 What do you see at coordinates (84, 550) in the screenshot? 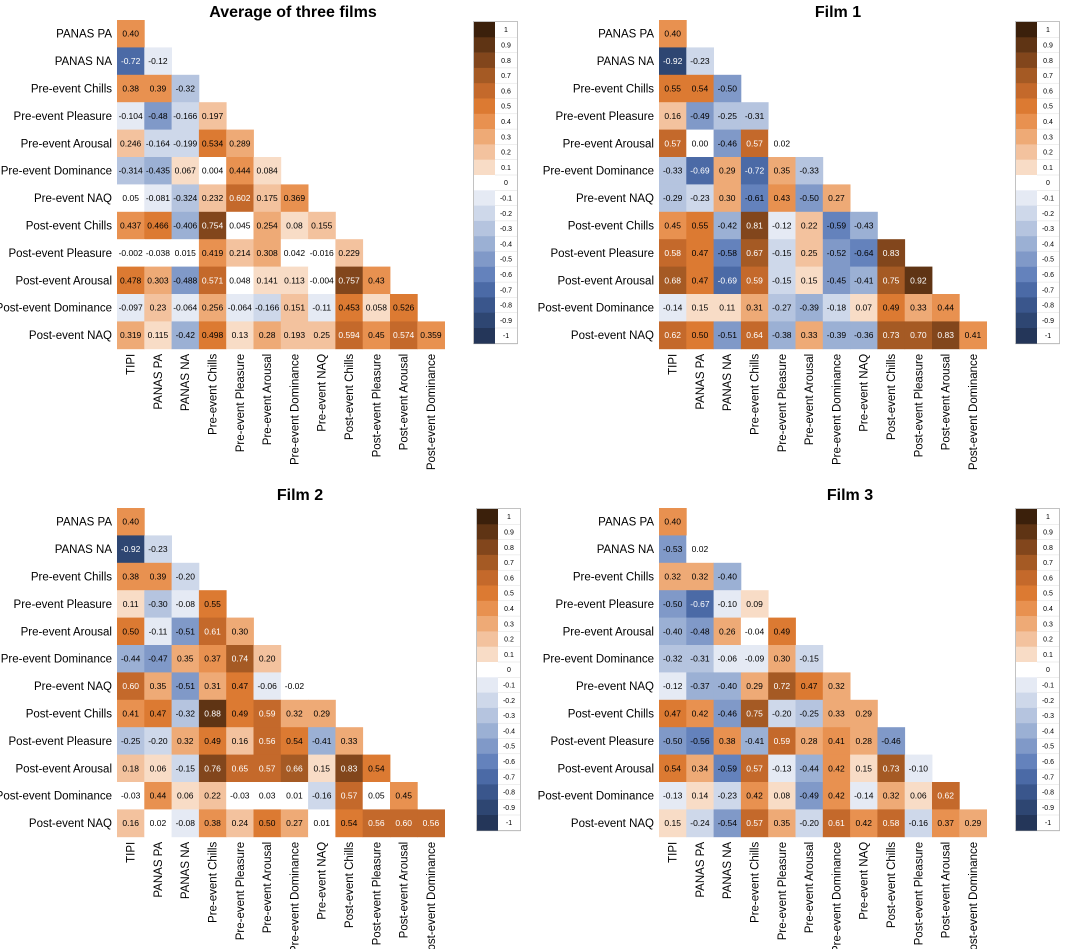
I see `row-label: PANAS NA` at bounding box center [84, 550].